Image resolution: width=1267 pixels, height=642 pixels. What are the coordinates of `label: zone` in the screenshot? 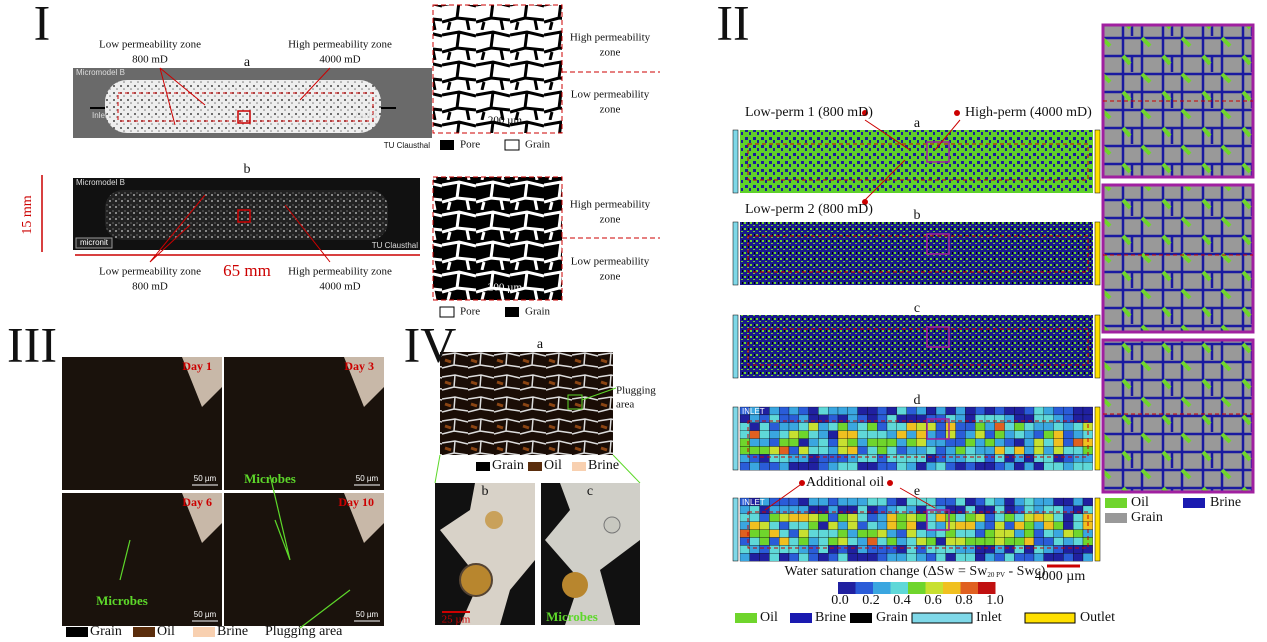 It's located at (610, 277).